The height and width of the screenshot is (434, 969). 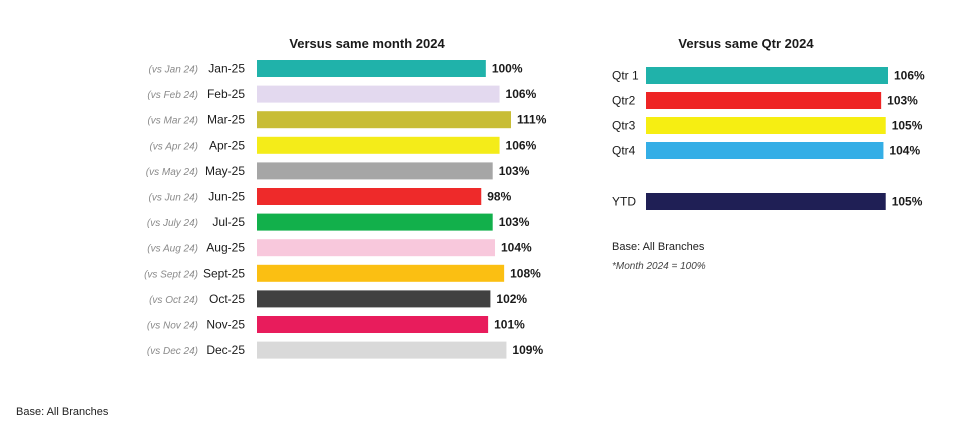 I want to click on index-note: *Month 2024 = 100%, so click(x=659, y=266).